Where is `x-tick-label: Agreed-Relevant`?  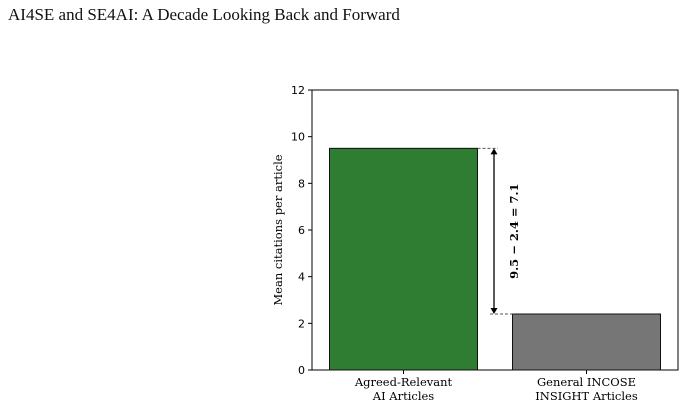
x-tick-label: Agreed-Relevant is located at coordinates (403, 382).